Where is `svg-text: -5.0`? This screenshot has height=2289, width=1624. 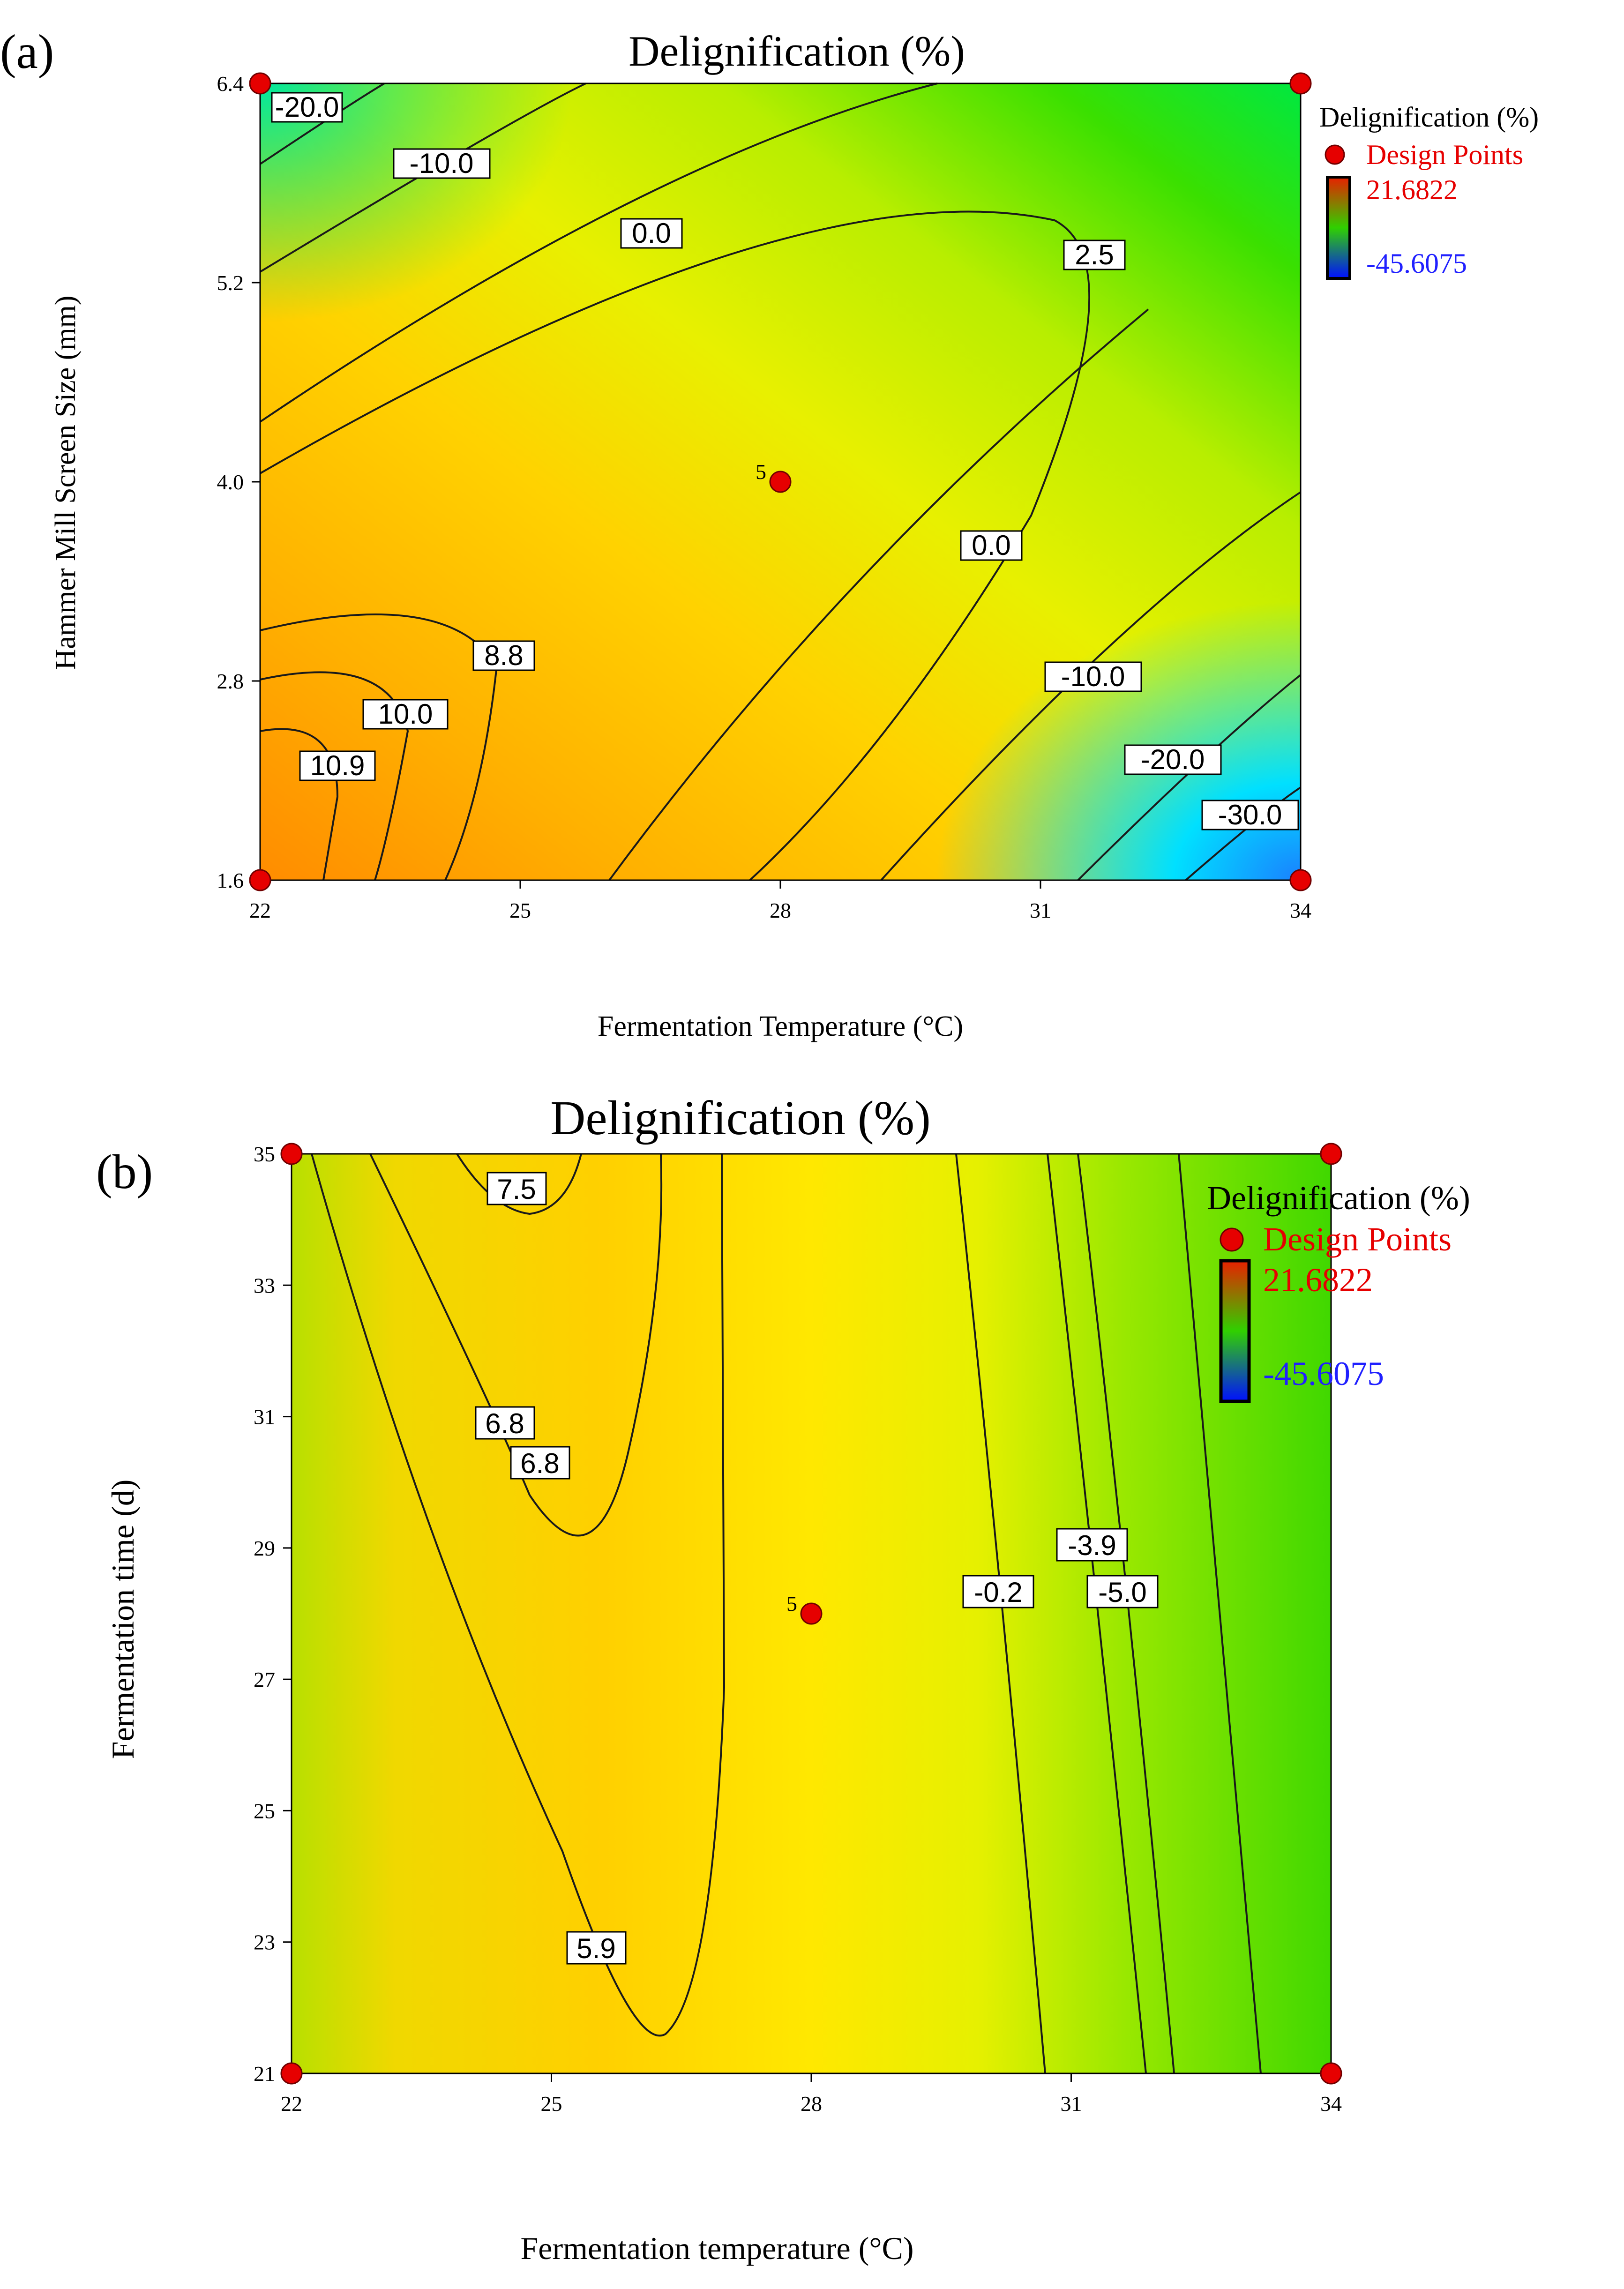
svg-text: -5.0 is located at coordinates (1122, 1592).